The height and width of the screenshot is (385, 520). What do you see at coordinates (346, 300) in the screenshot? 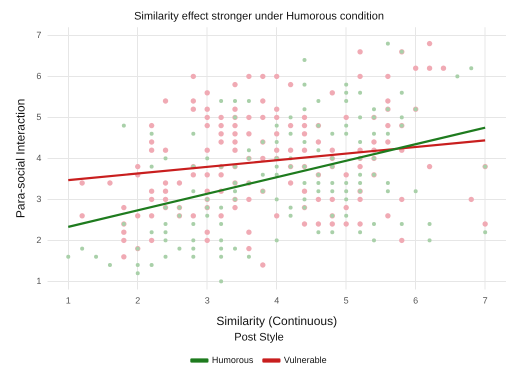
I see `x-tick-label: 5` at bounding box center [346, 300].